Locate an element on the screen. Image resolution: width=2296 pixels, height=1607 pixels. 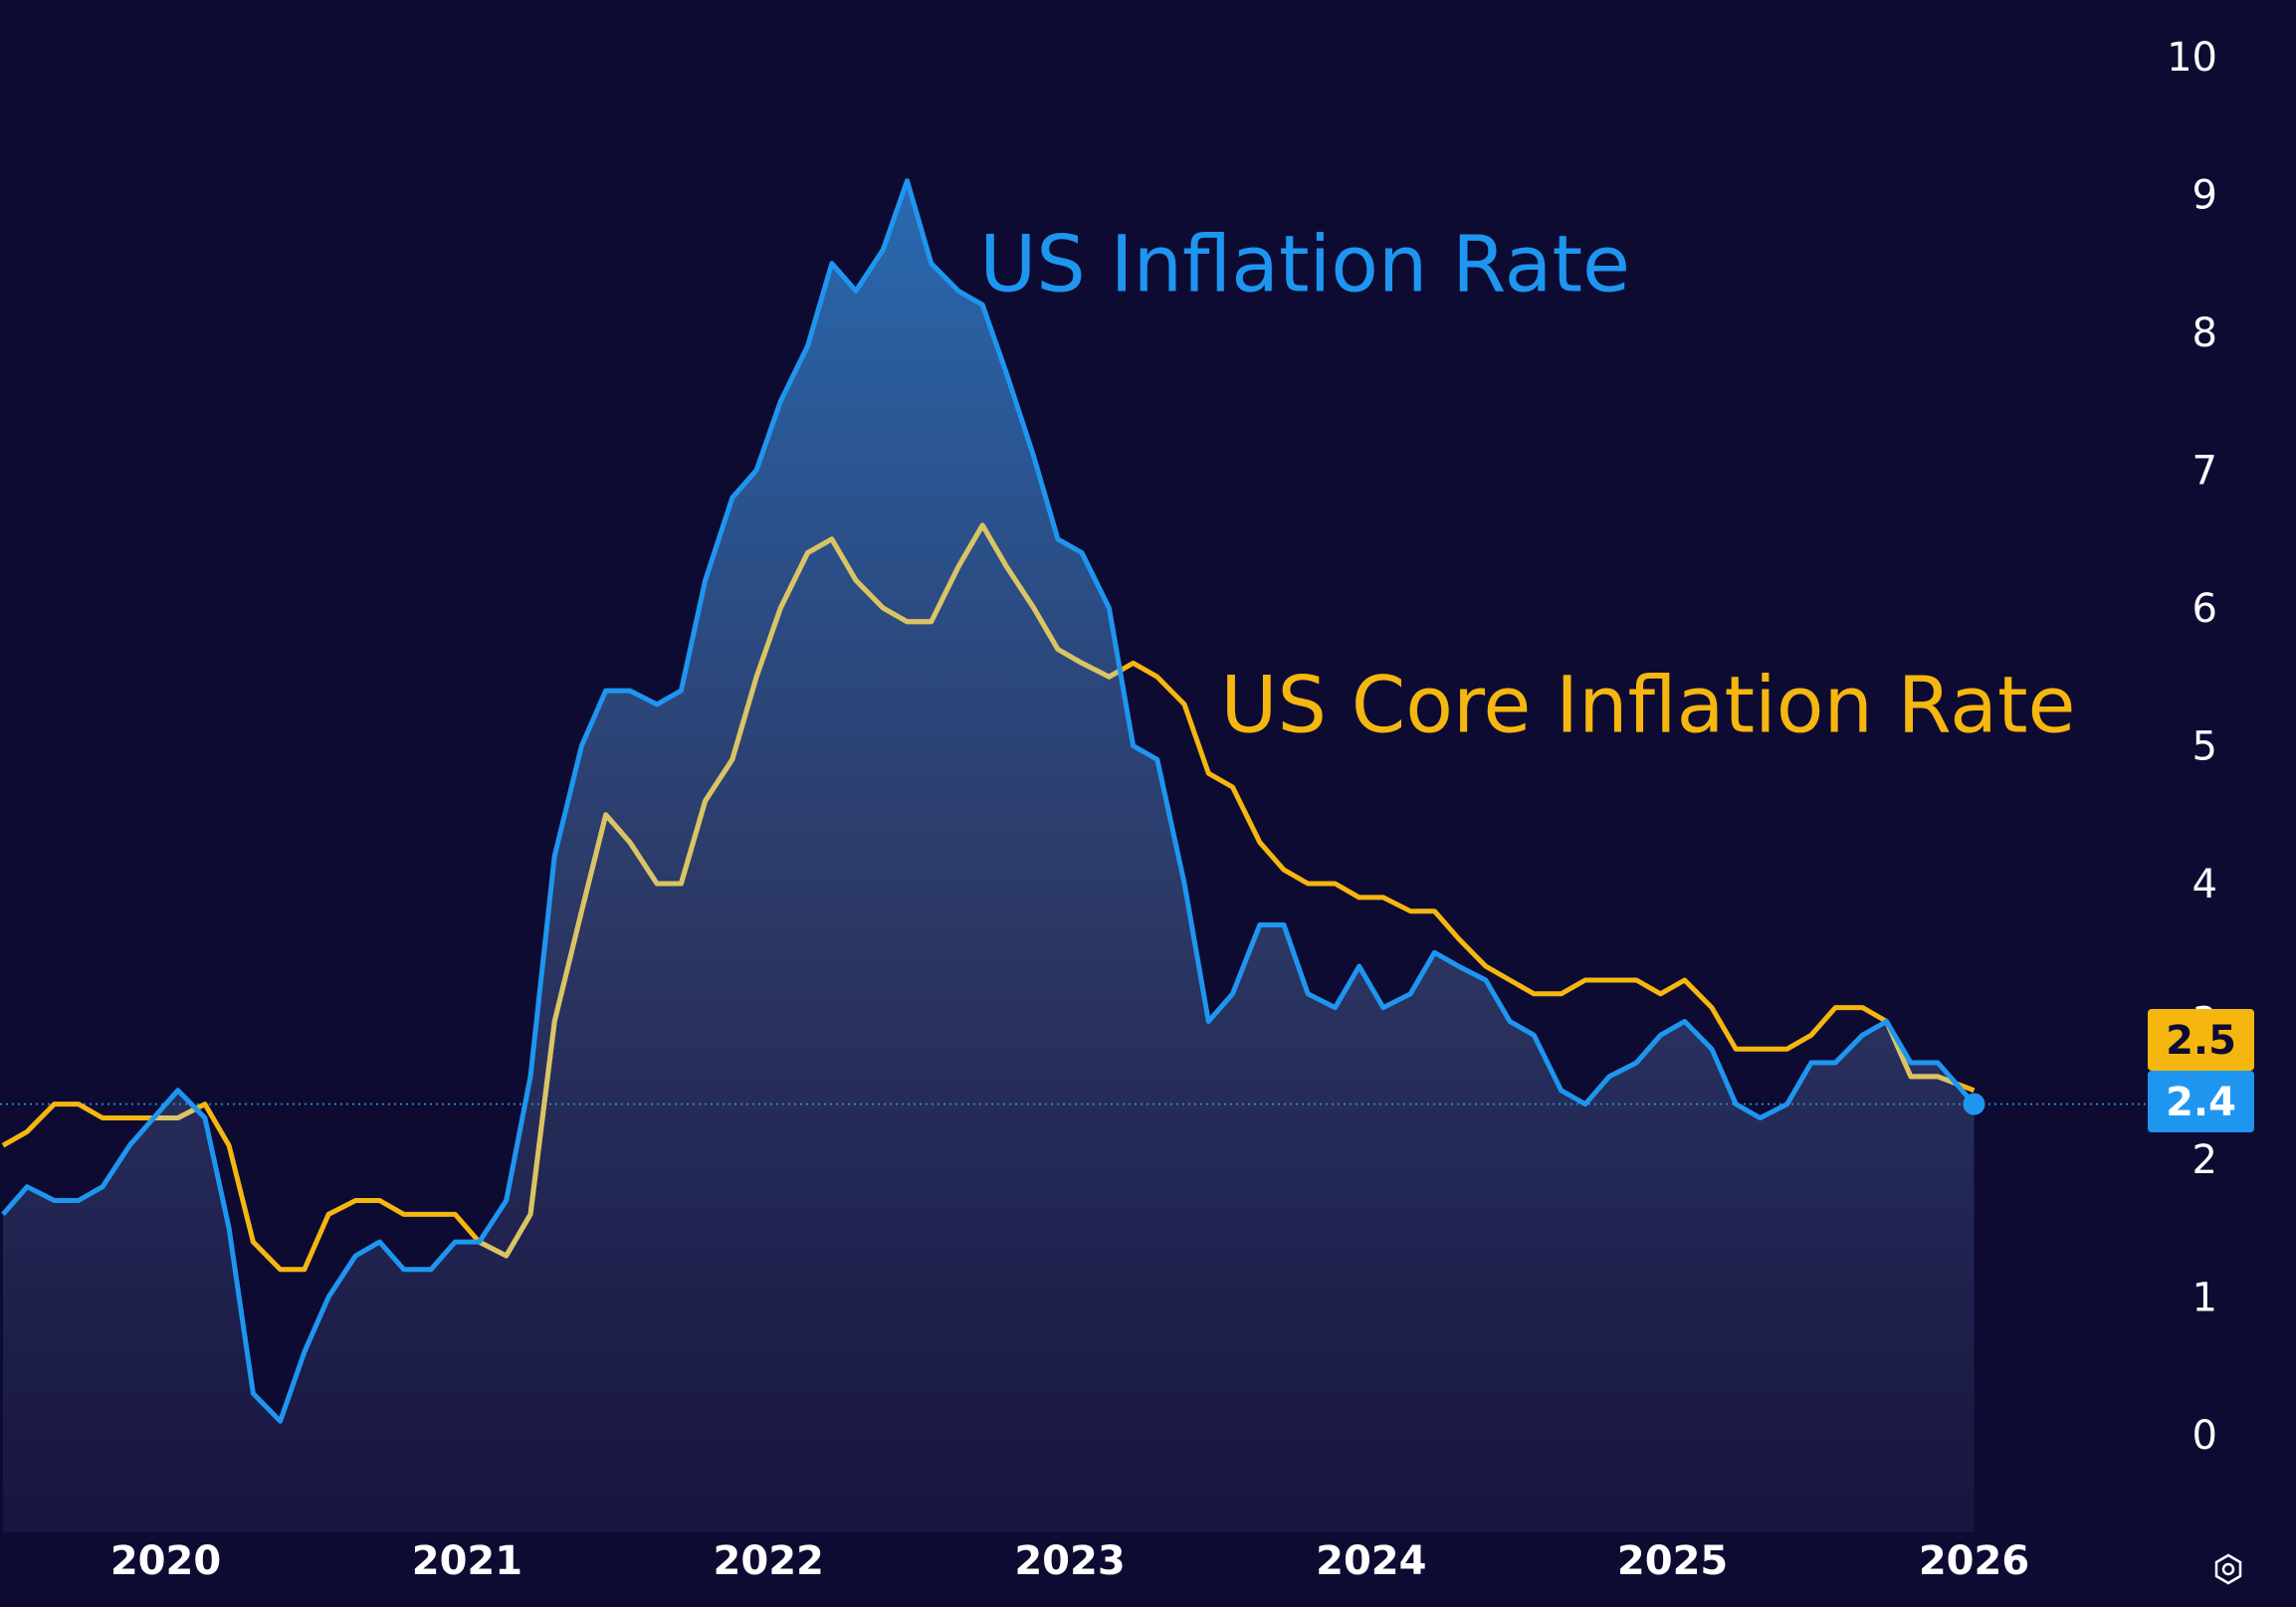
settings-icon is located at coordinates (2228, 1569).